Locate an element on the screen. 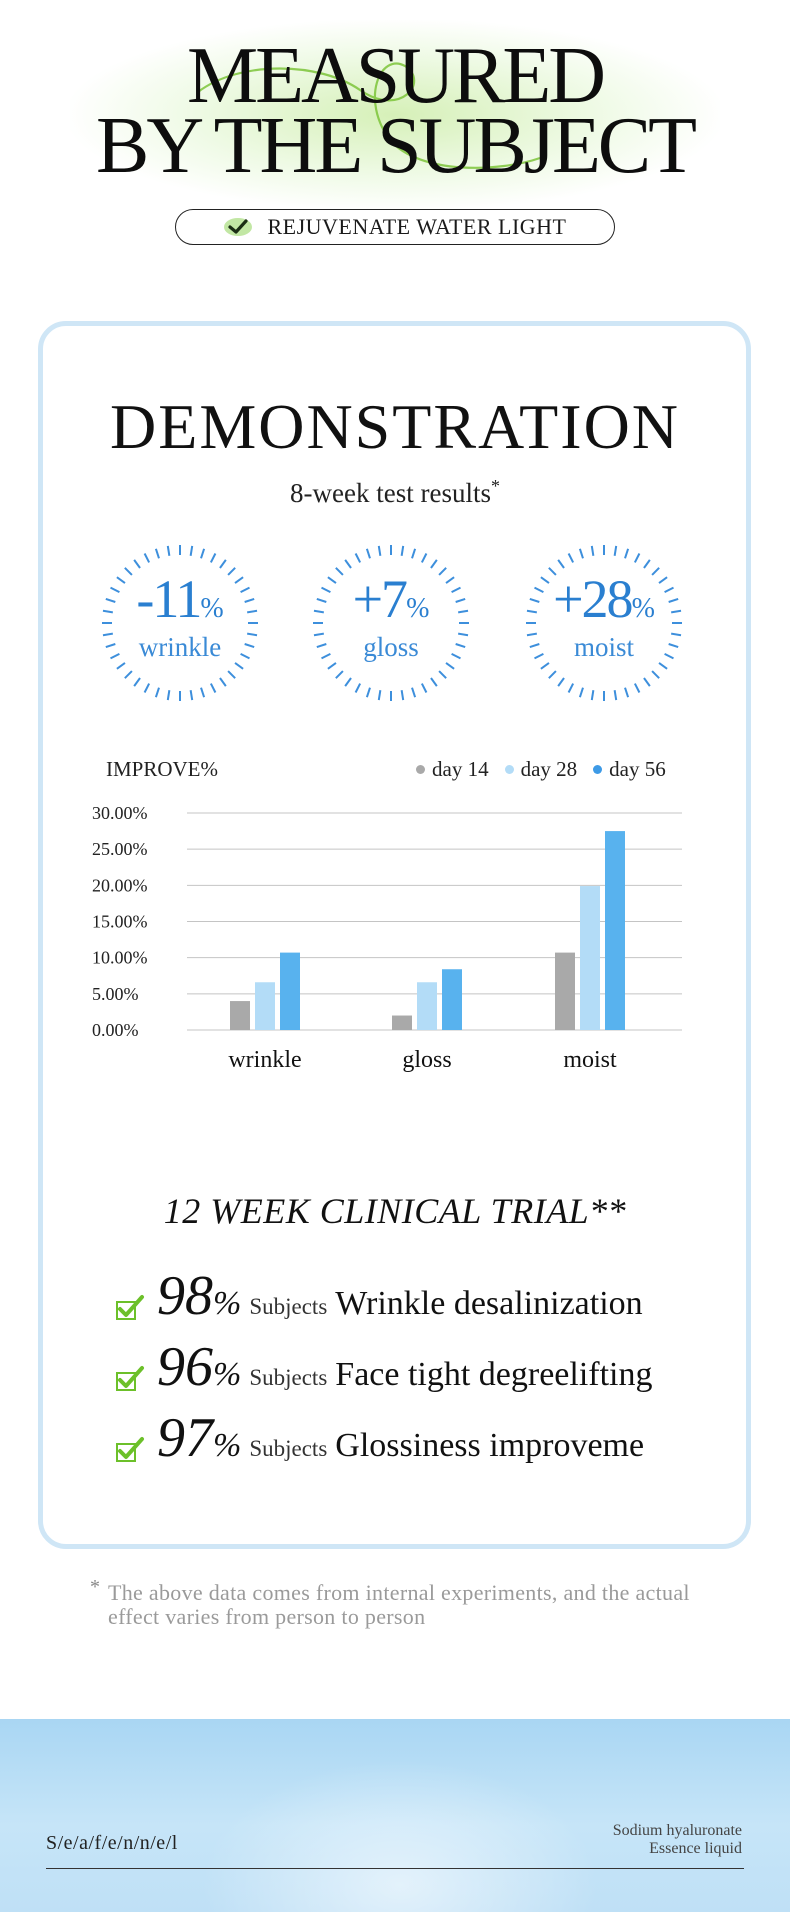 The width and height of the screenshot is (790, 1912). x-tick-label: moist is located at coordinates (590, 1060).